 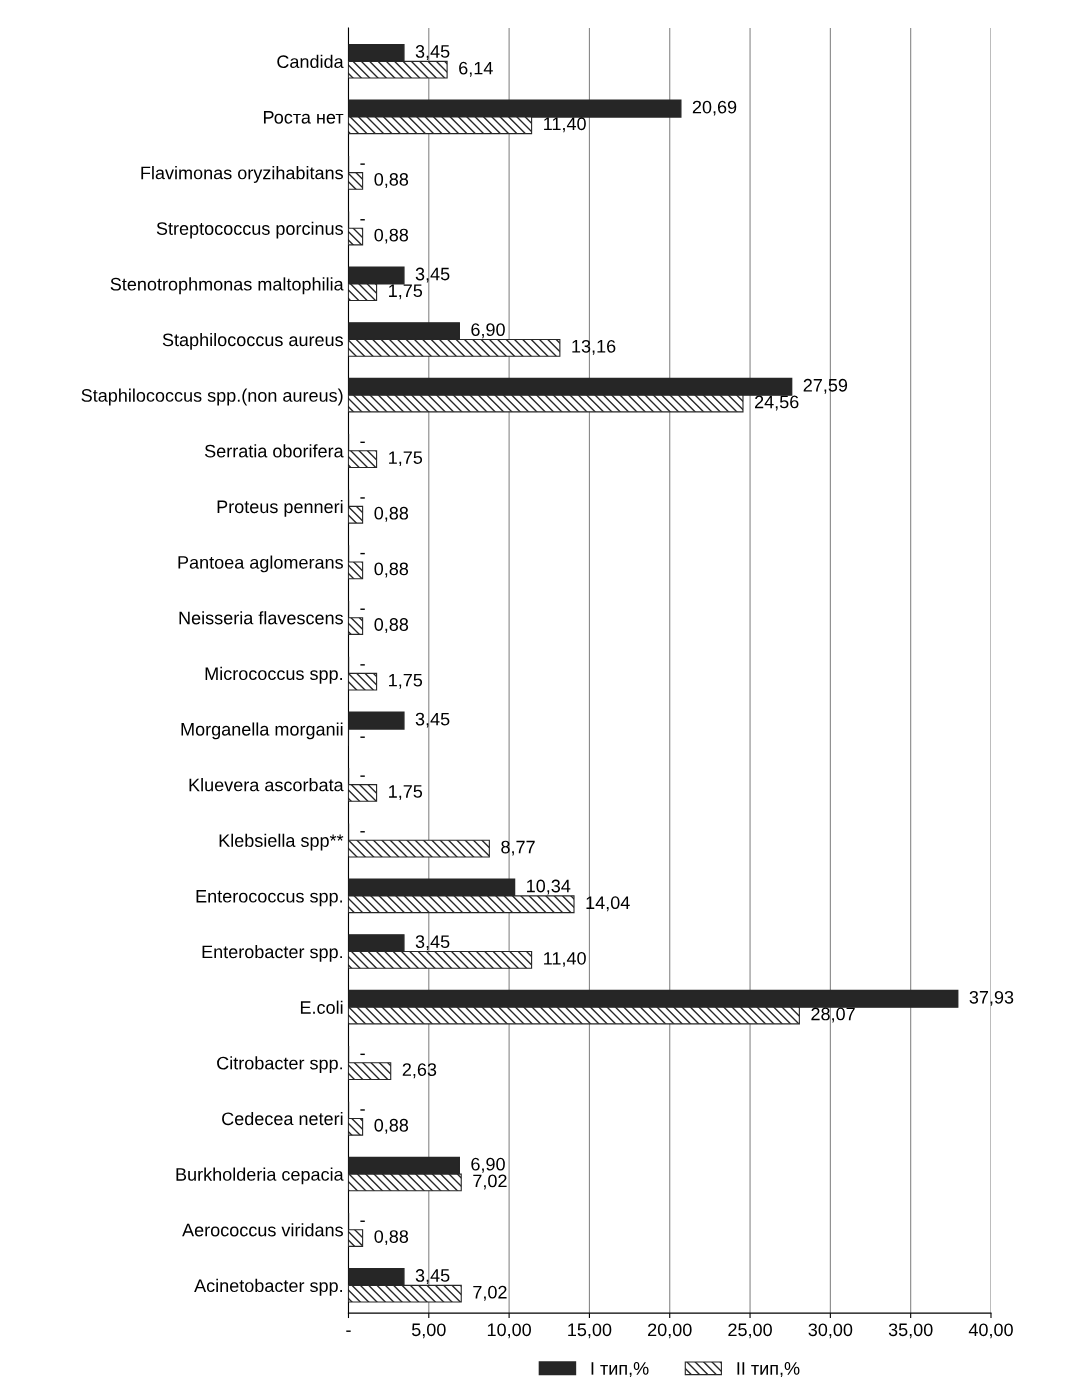 What do you see at coordinates (910, 1331) in the screenshot?
I see `x-tick-label: 35,00` at bounding box center [910, 1331].